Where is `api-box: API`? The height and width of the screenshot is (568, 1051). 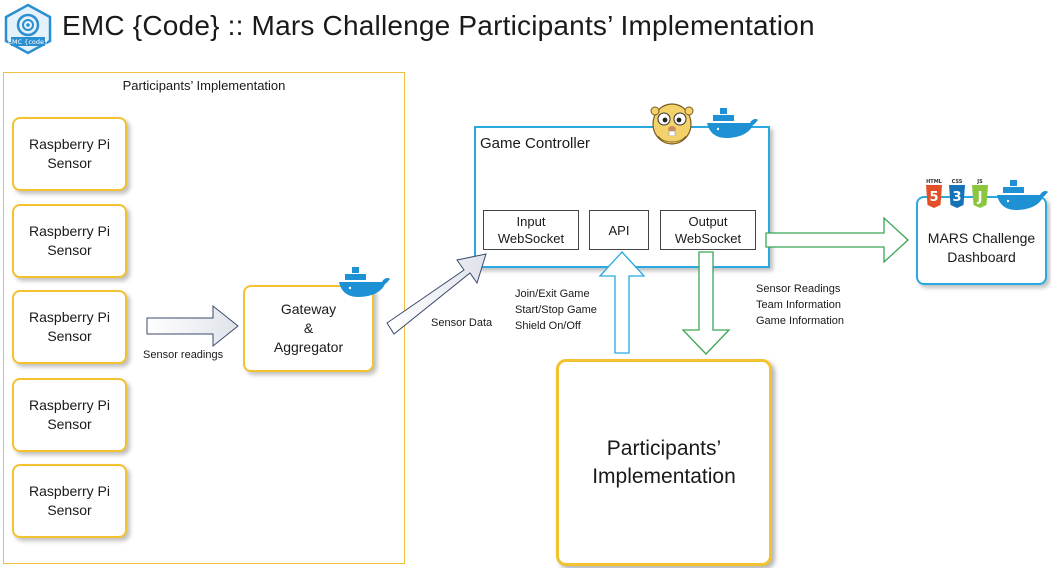 api-box: API is located at coordinates (619, 230).